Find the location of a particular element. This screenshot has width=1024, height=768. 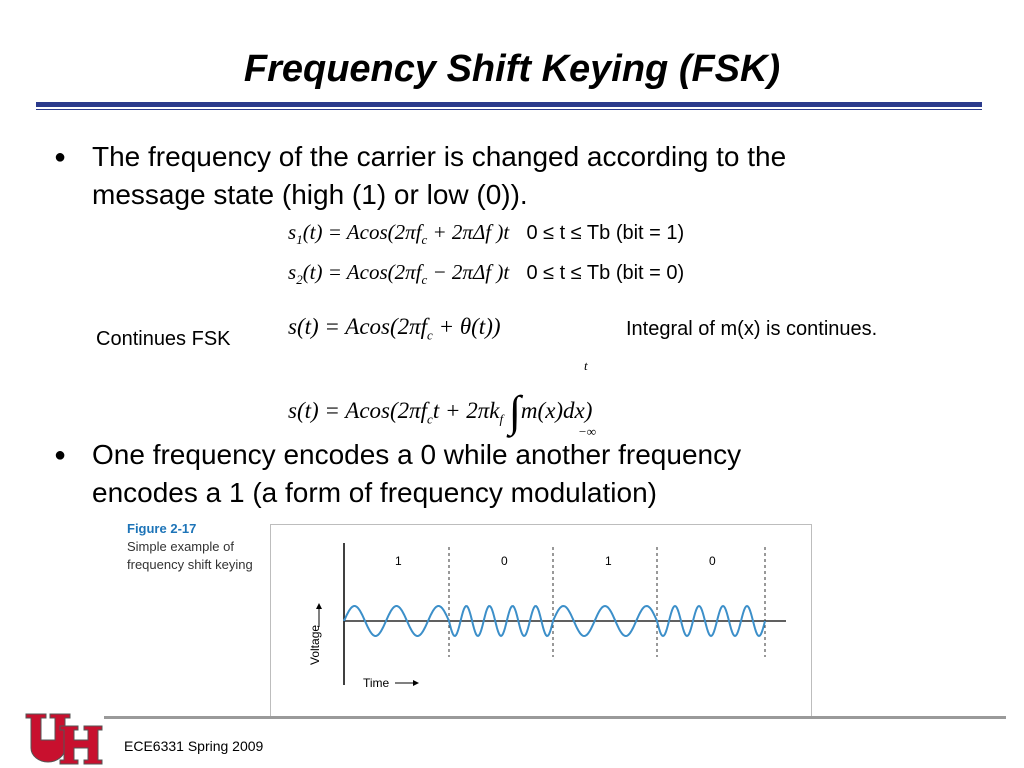

equation-continuous-phase: s(t) = Acos(2πfc + θ(t)) is located at coordinates (394, 328).